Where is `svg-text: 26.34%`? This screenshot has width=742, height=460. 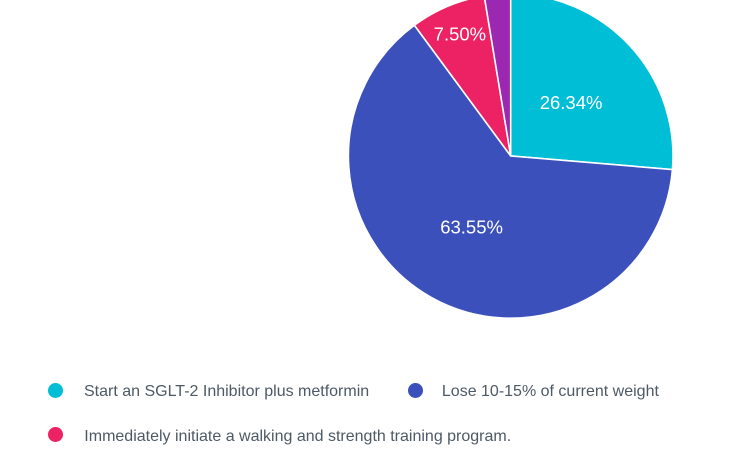 svg-text: 26.34% is located at coordinates (571, 102).